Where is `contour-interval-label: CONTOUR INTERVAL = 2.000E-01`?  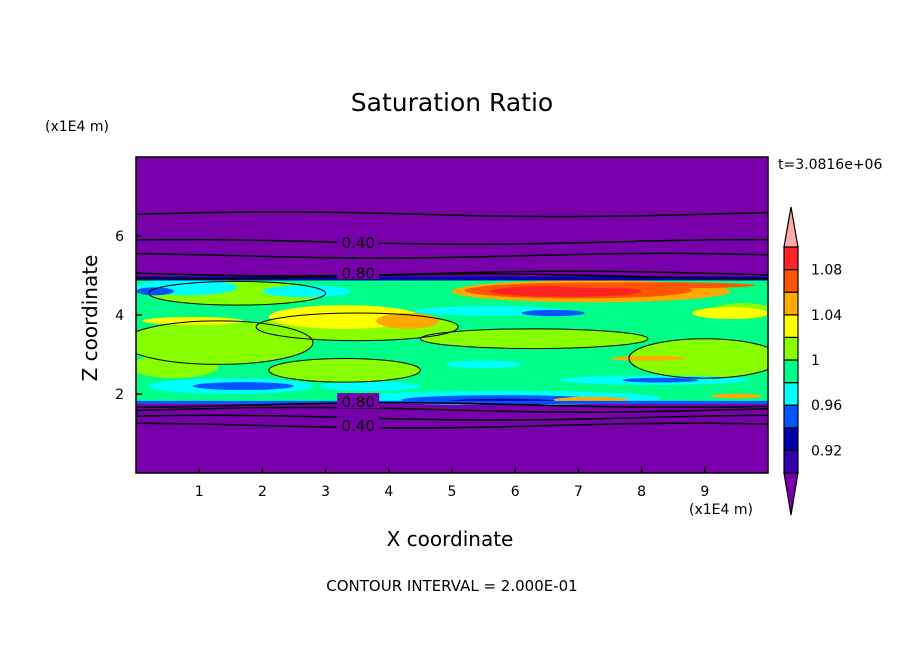
contour-interval-label: CONTOUR INTERVAL = 2.000E-01 is located at coordinates (452, 586).